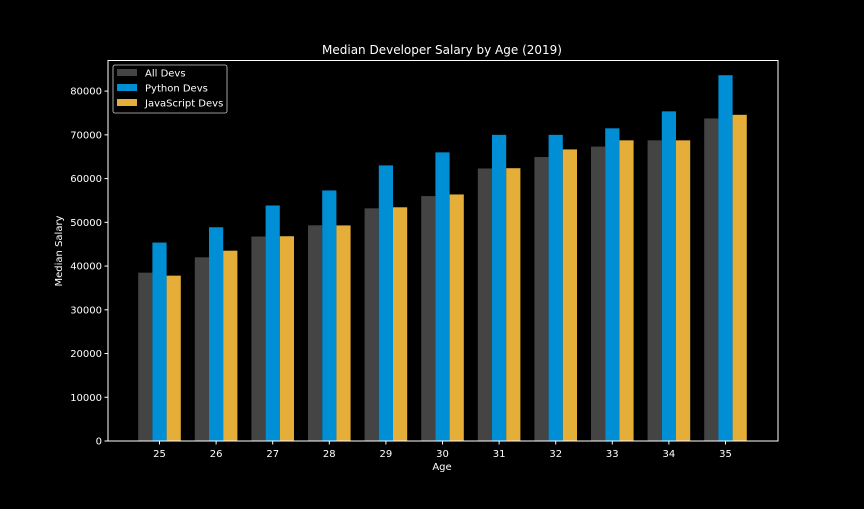 The width and height of the screenshot is (864, 509). What do you see at coordinates (159, 454) in the screenshot?
I see `x-tick-label: 25` at bounding box center [159, 454].